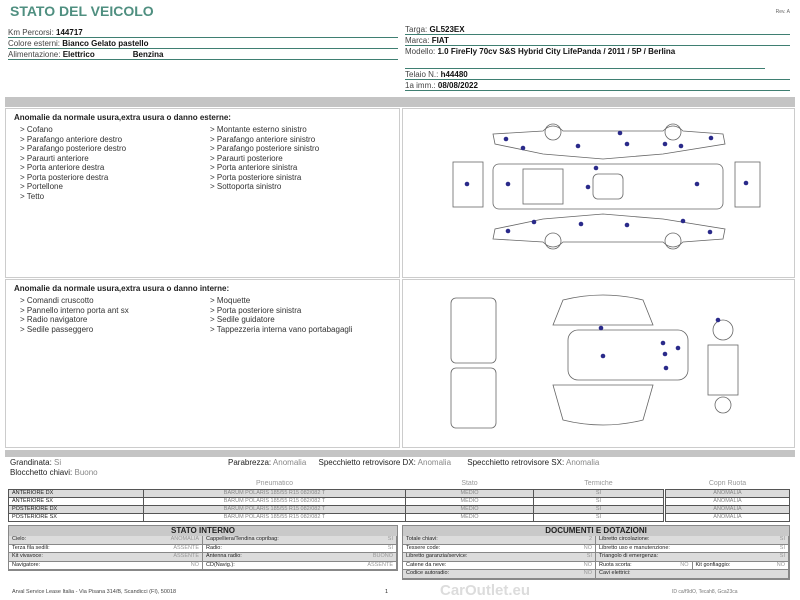  What do you see at coordinates (76, 501) in the screenshot?
I see `tyre-position: ANTERIORE SX` at bounding box center [76, 501].